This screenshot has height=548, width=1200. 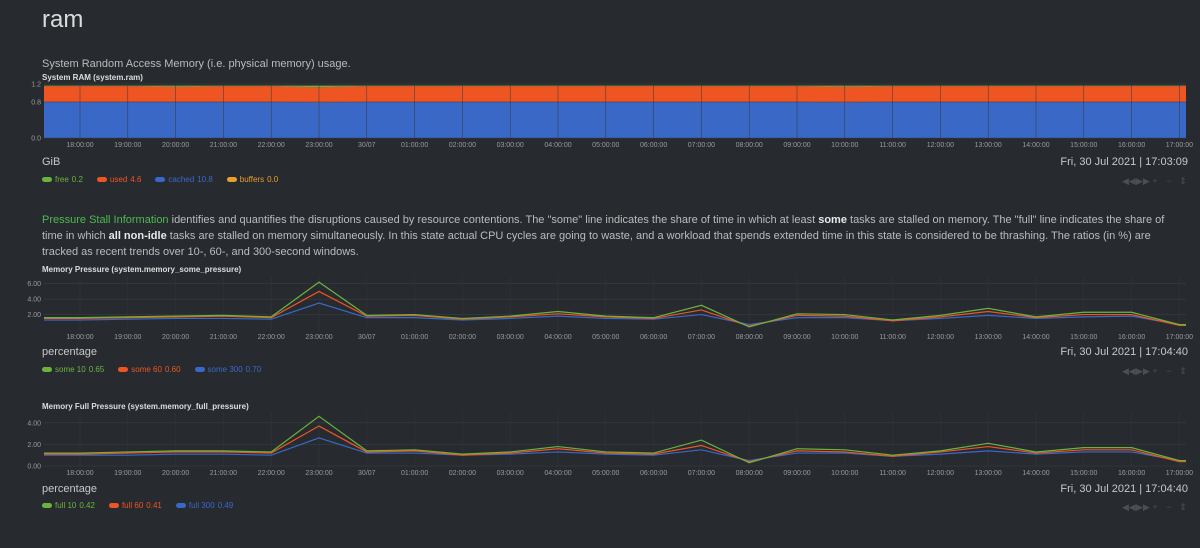 I want to click on legend-name: some 300, so click(x=225, y=369).